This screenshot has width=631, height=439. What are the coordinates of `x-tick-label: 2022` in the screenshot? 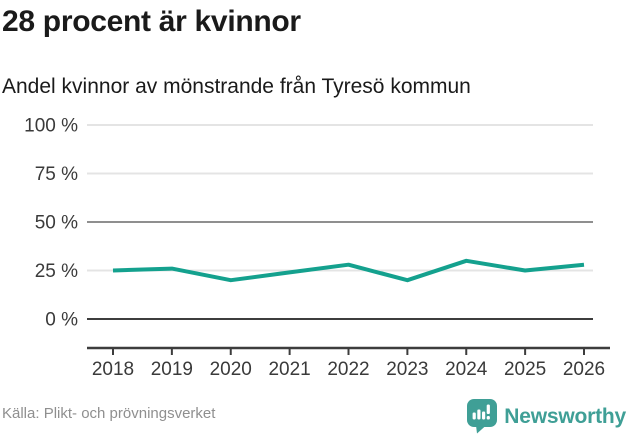 It's located at (348, 369).